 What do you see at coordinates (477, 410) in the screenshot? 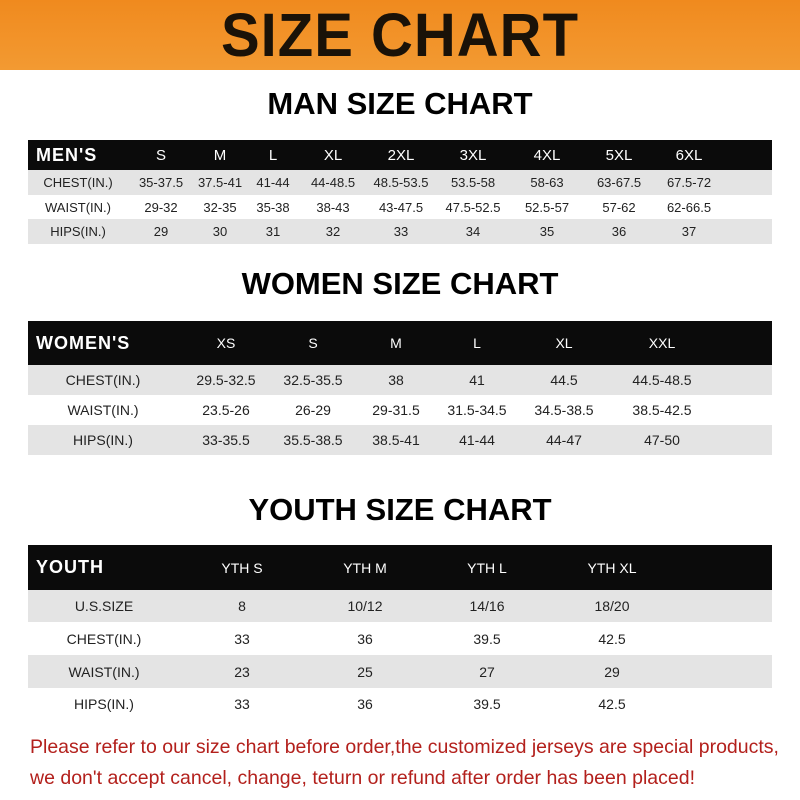
I see `table-cell: 31.5-34.5` at bounding box center [477, 410].